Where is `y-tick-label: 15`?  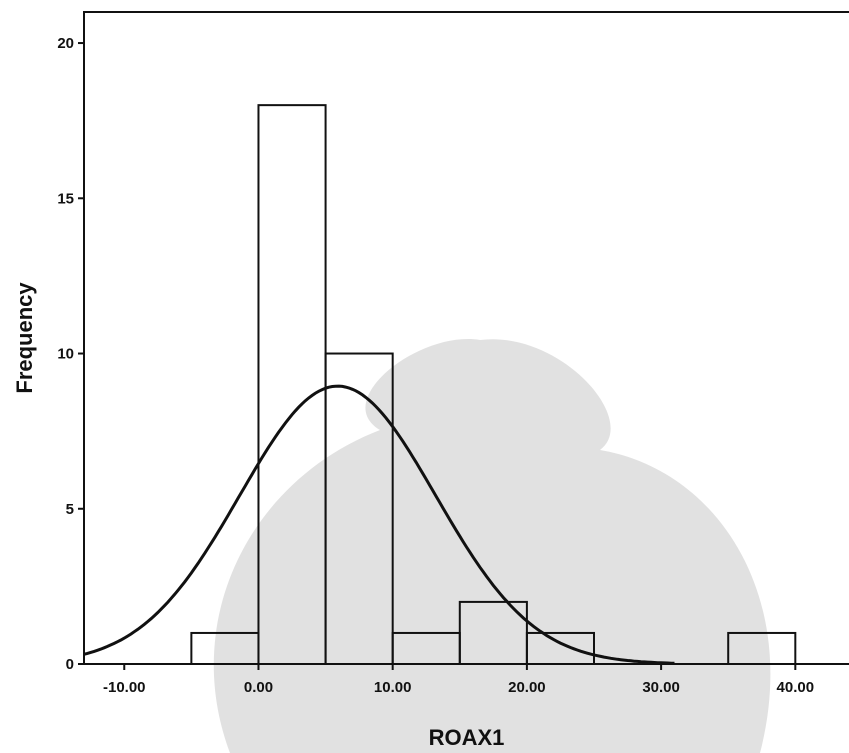
y-tick-label: 15 is located at coordinates (65, 198).